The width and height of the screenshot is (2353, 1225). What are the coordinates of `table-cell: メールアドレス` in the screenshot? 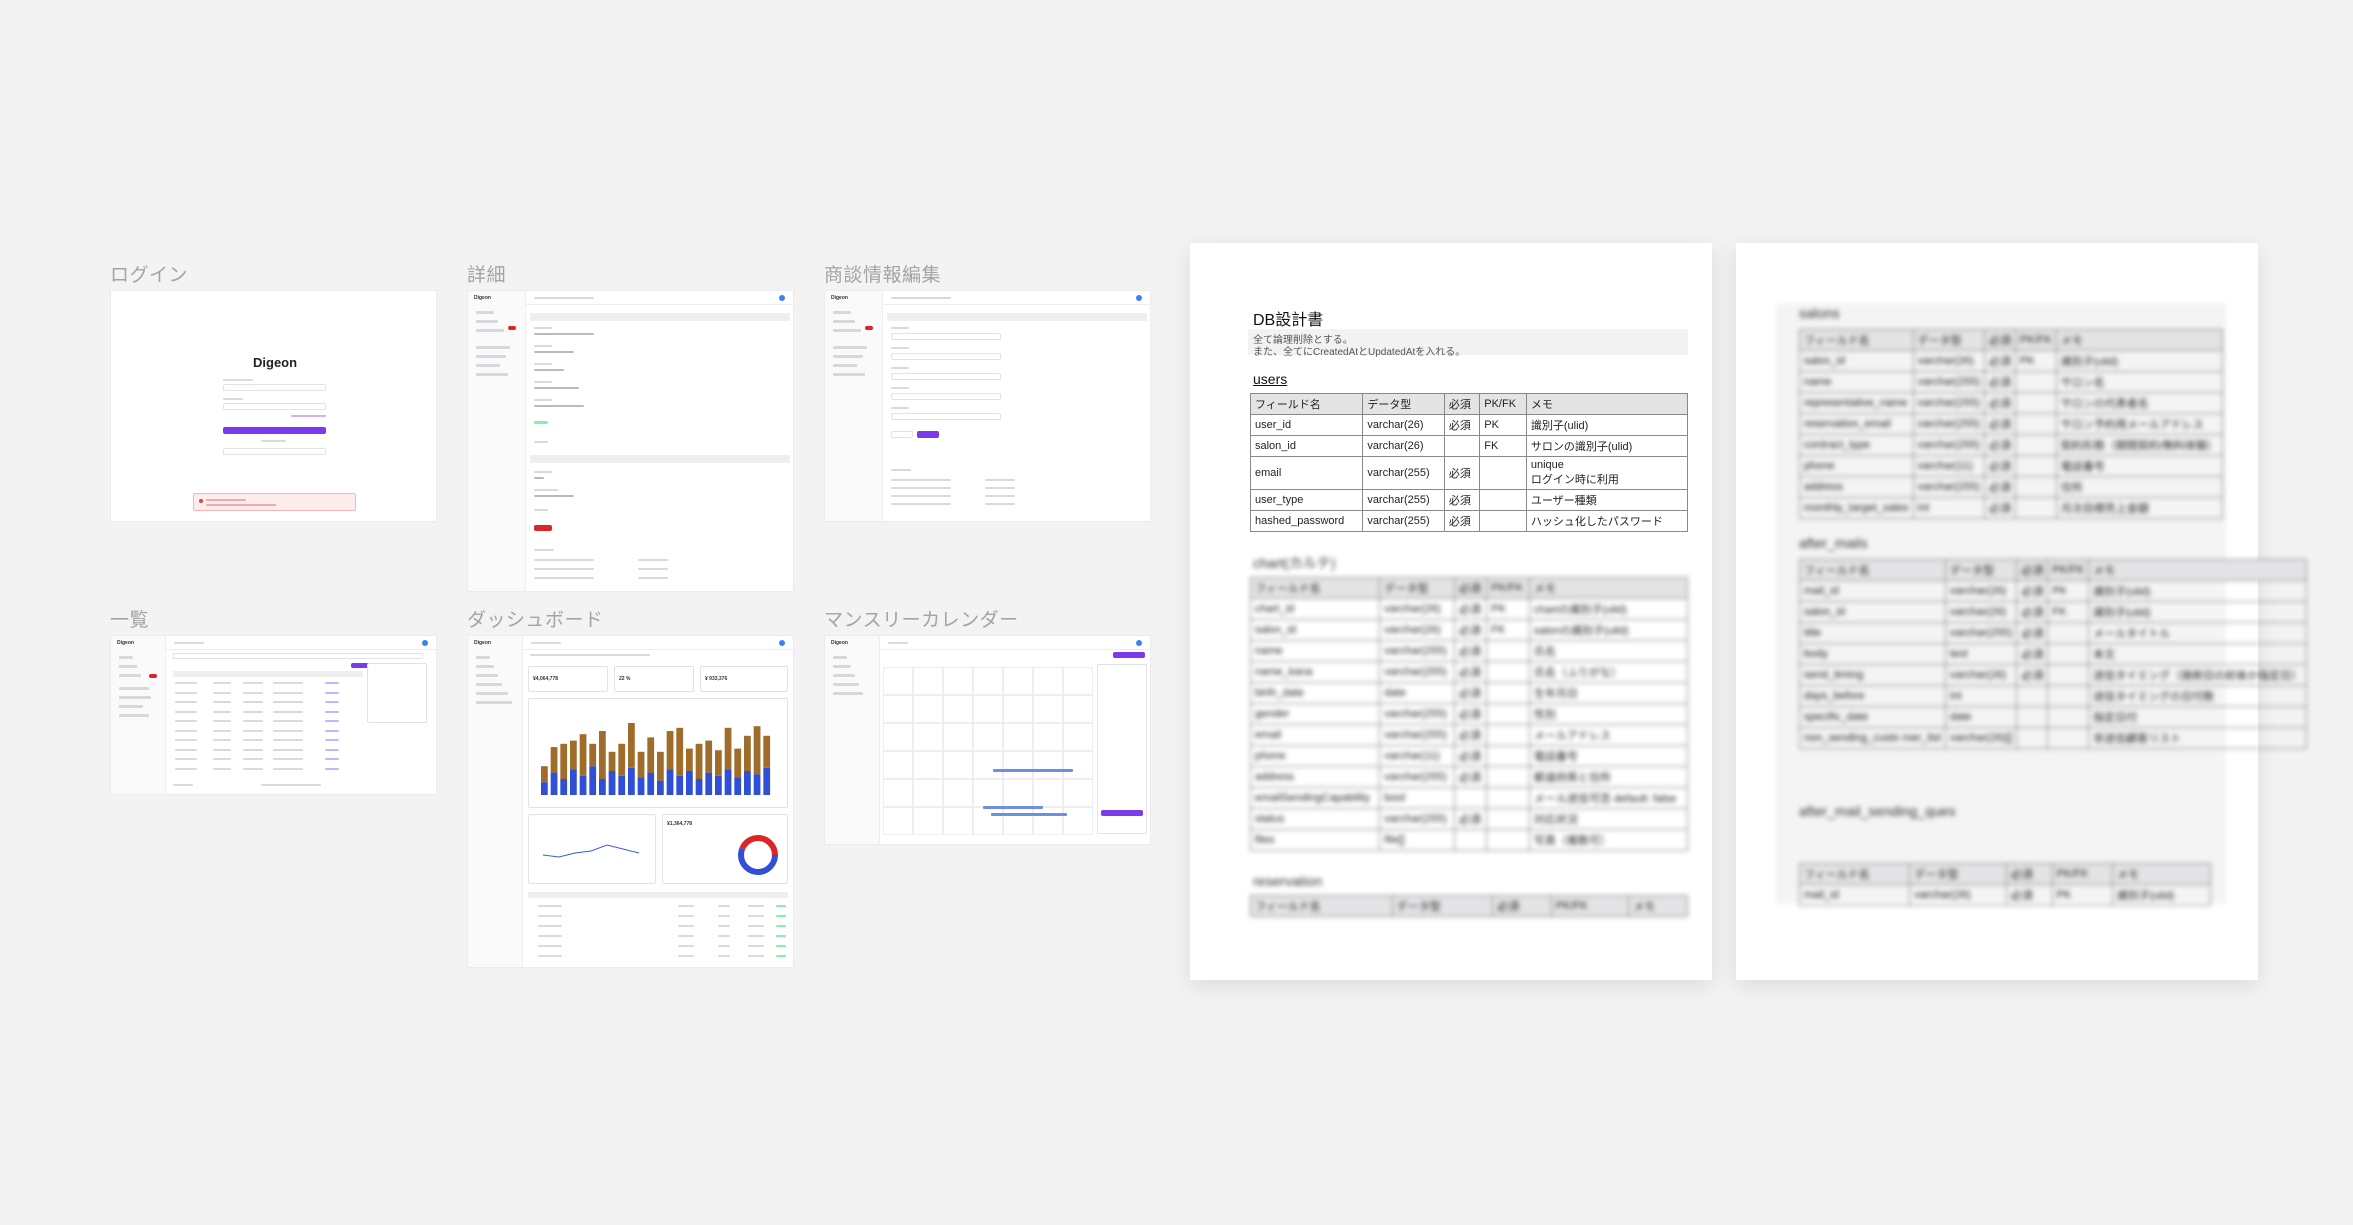 It's located at (1608, 735).